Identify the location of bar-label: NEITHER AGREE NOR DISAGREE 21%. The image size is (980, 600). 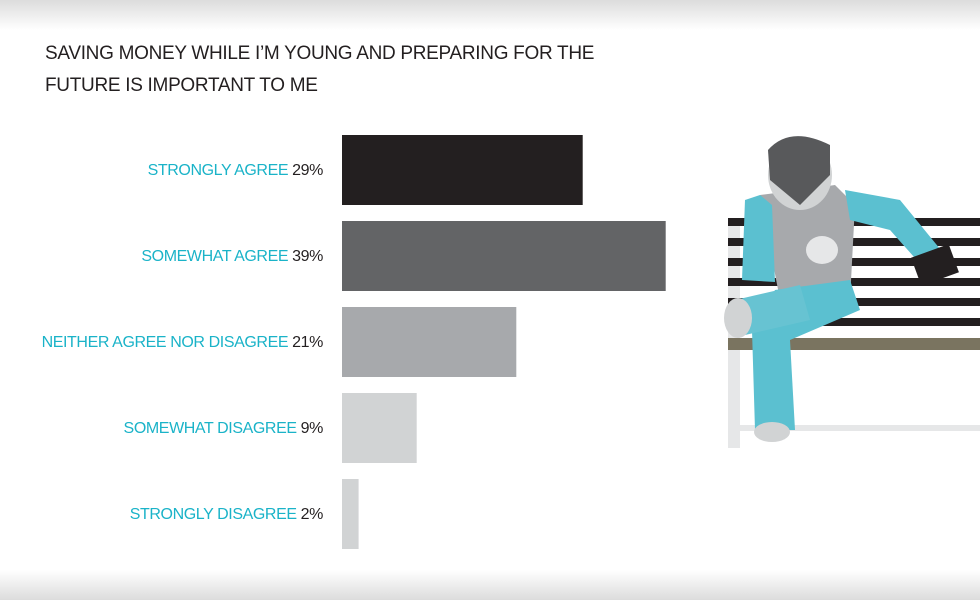
(183, 342).